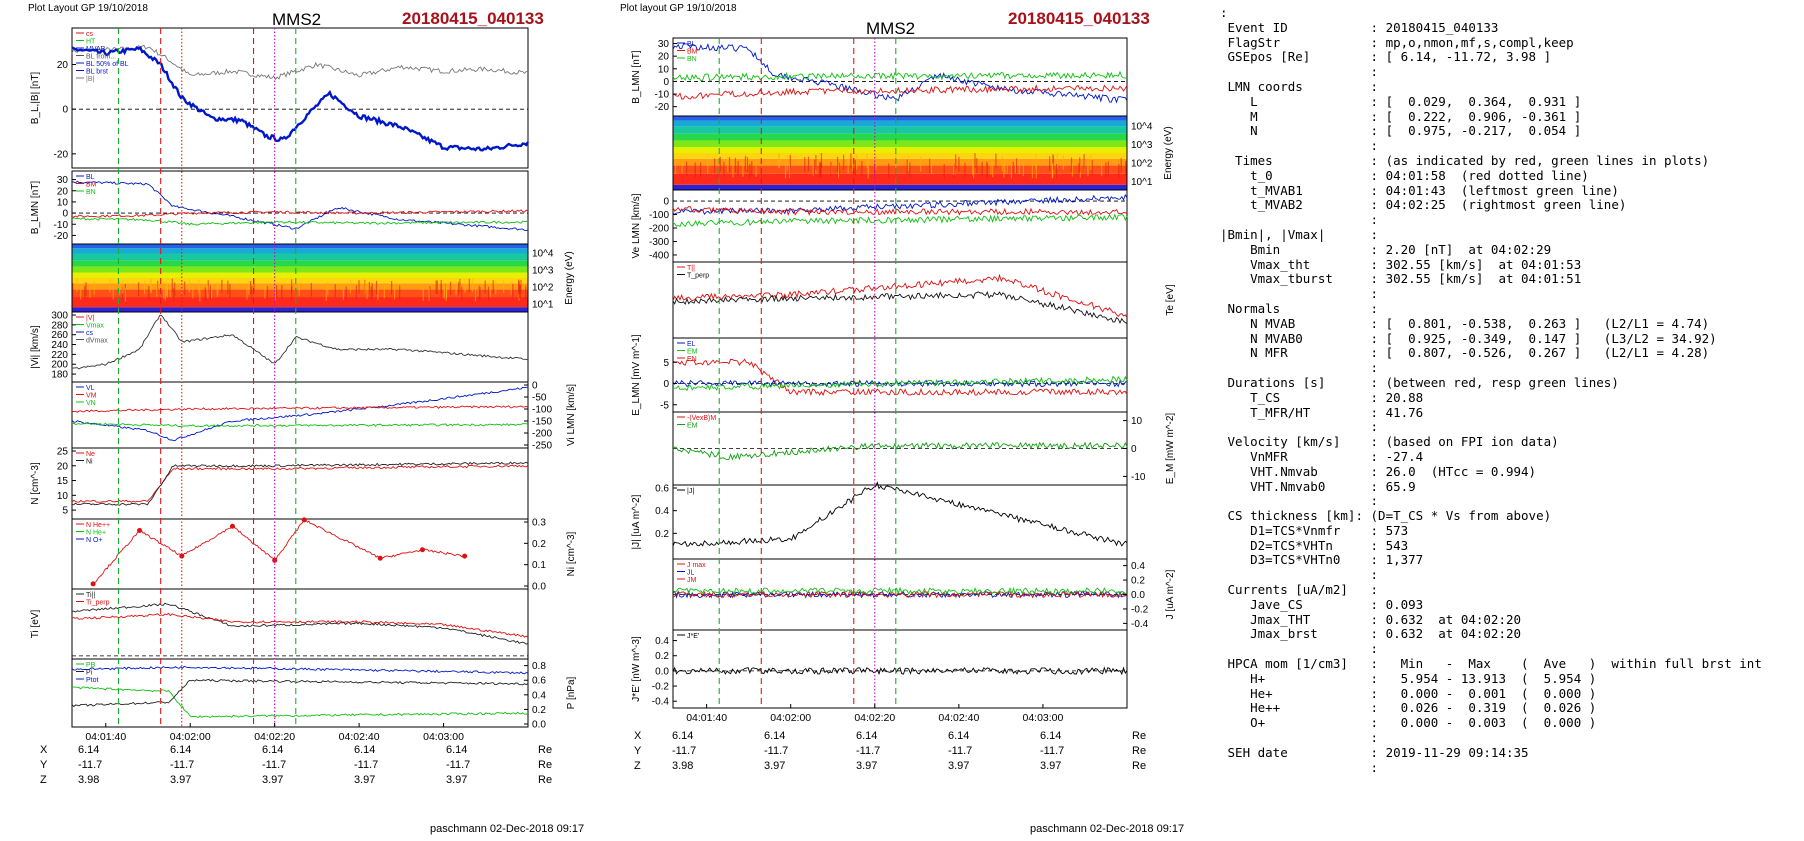 This screenshot has height=841, width=1804. I want to click on data-point, so click(182, 556).